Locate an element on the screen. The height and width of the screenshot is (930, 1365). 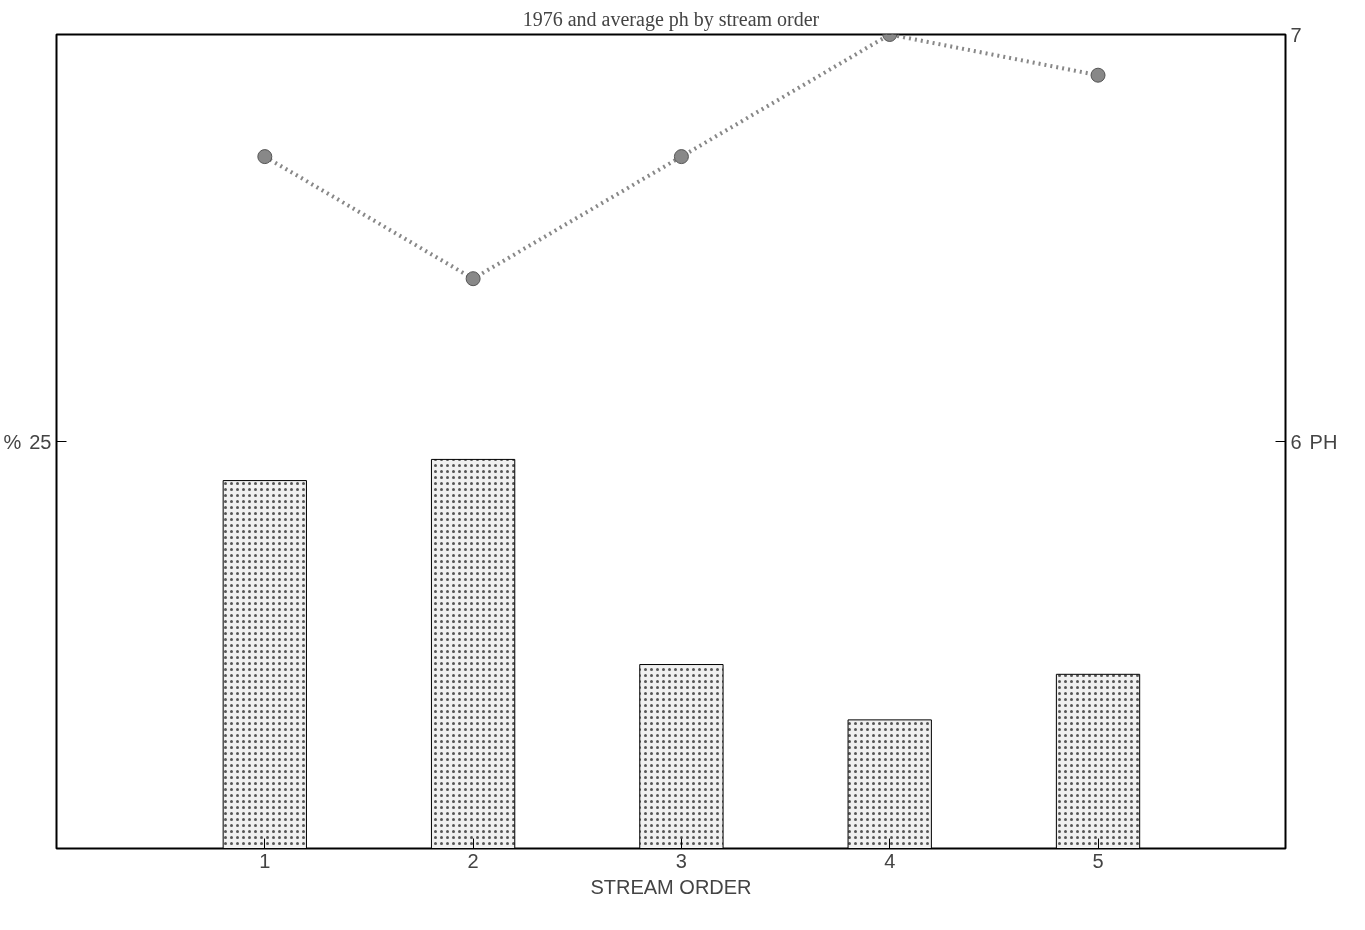
x-tick-label: 5 is located at coordinates (1098, 860).